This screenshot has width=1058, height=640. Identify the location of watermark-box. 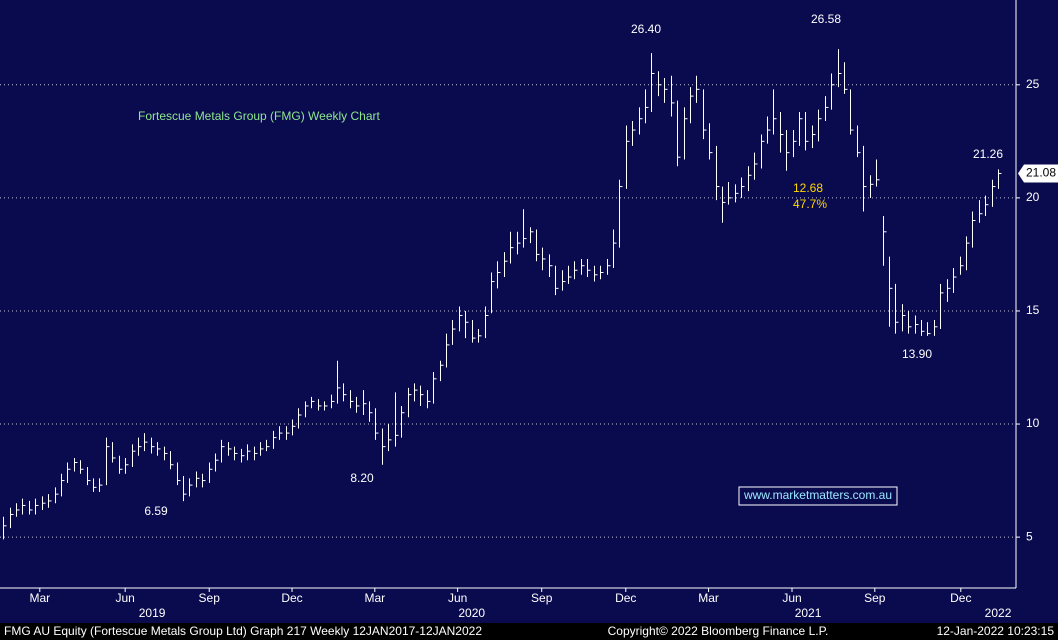
(818, 496).